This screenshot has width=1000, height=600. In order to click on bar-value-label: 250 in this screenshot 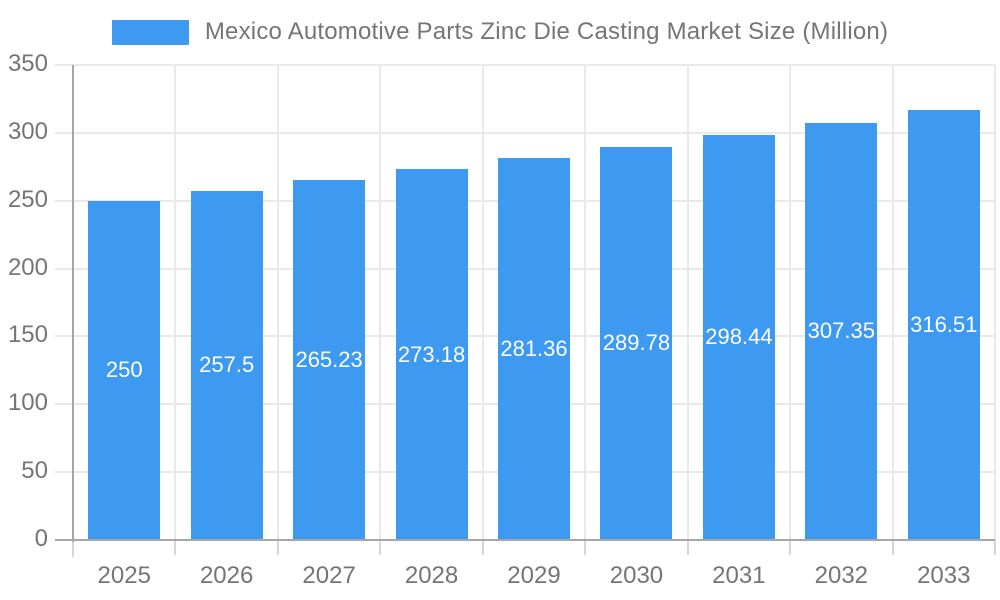, I will do `click(124, 370)`.